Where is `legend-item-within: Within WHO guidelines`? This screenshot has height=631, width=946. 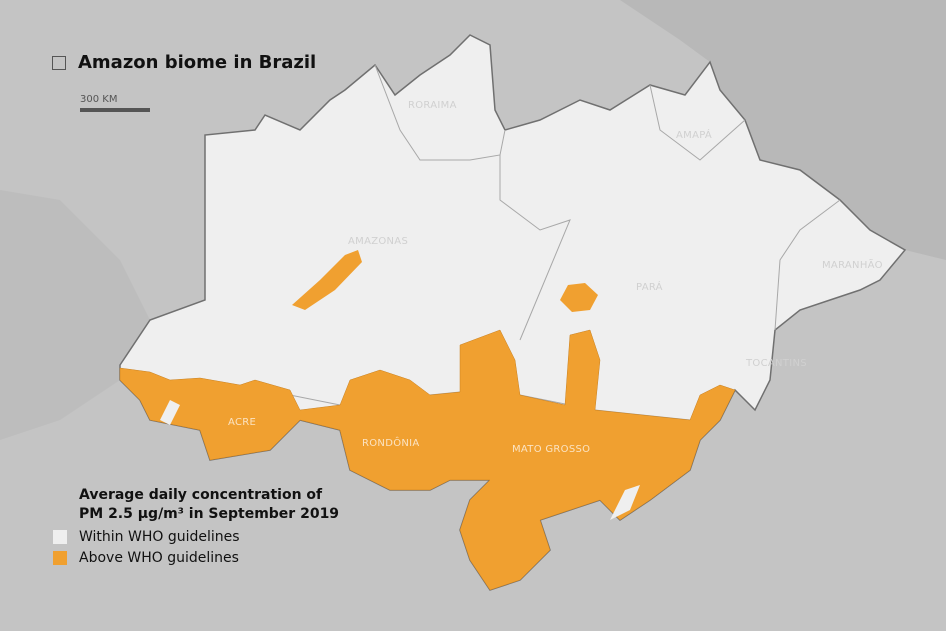
legend-item-within: Within WHO guidelines is located at coordinates (196, 537).